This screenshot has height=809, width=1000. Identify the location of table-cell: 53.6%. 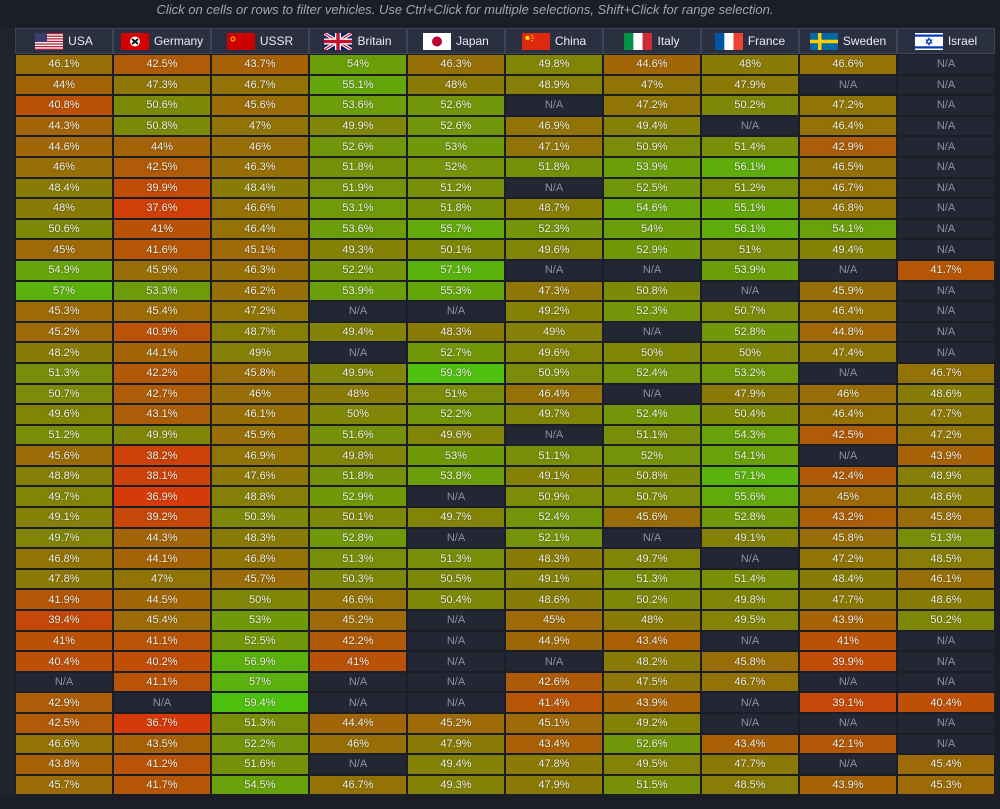
(358, 229).